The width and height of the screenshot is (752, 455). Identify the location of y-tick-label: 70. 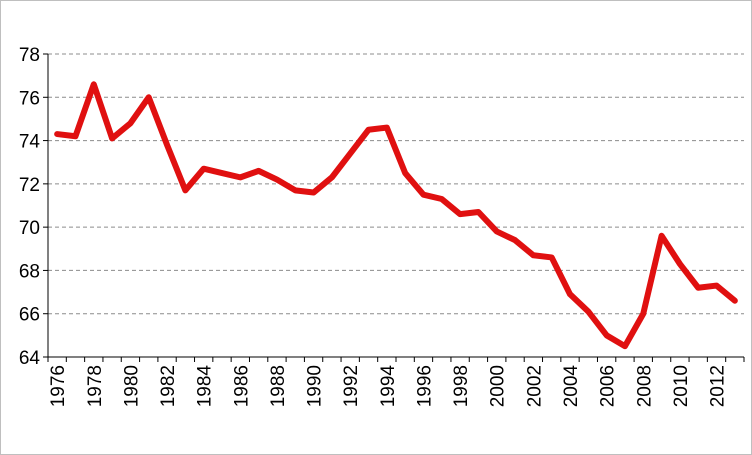
(29, 228).